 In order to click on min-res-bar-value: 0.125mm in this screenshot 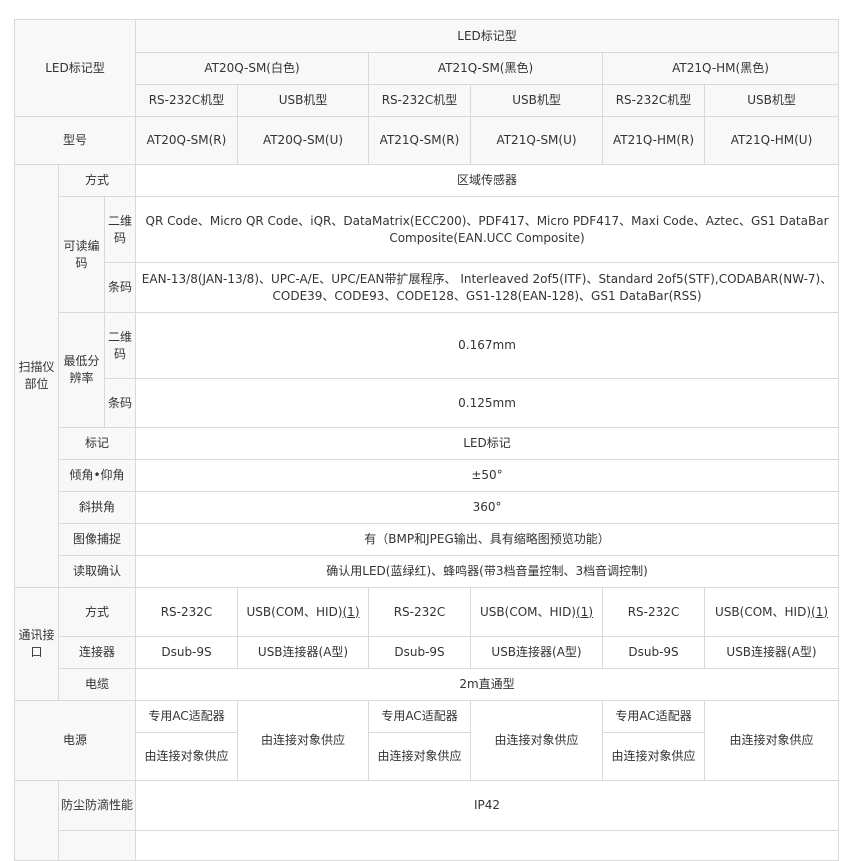, I will do `click(487, 403)`.